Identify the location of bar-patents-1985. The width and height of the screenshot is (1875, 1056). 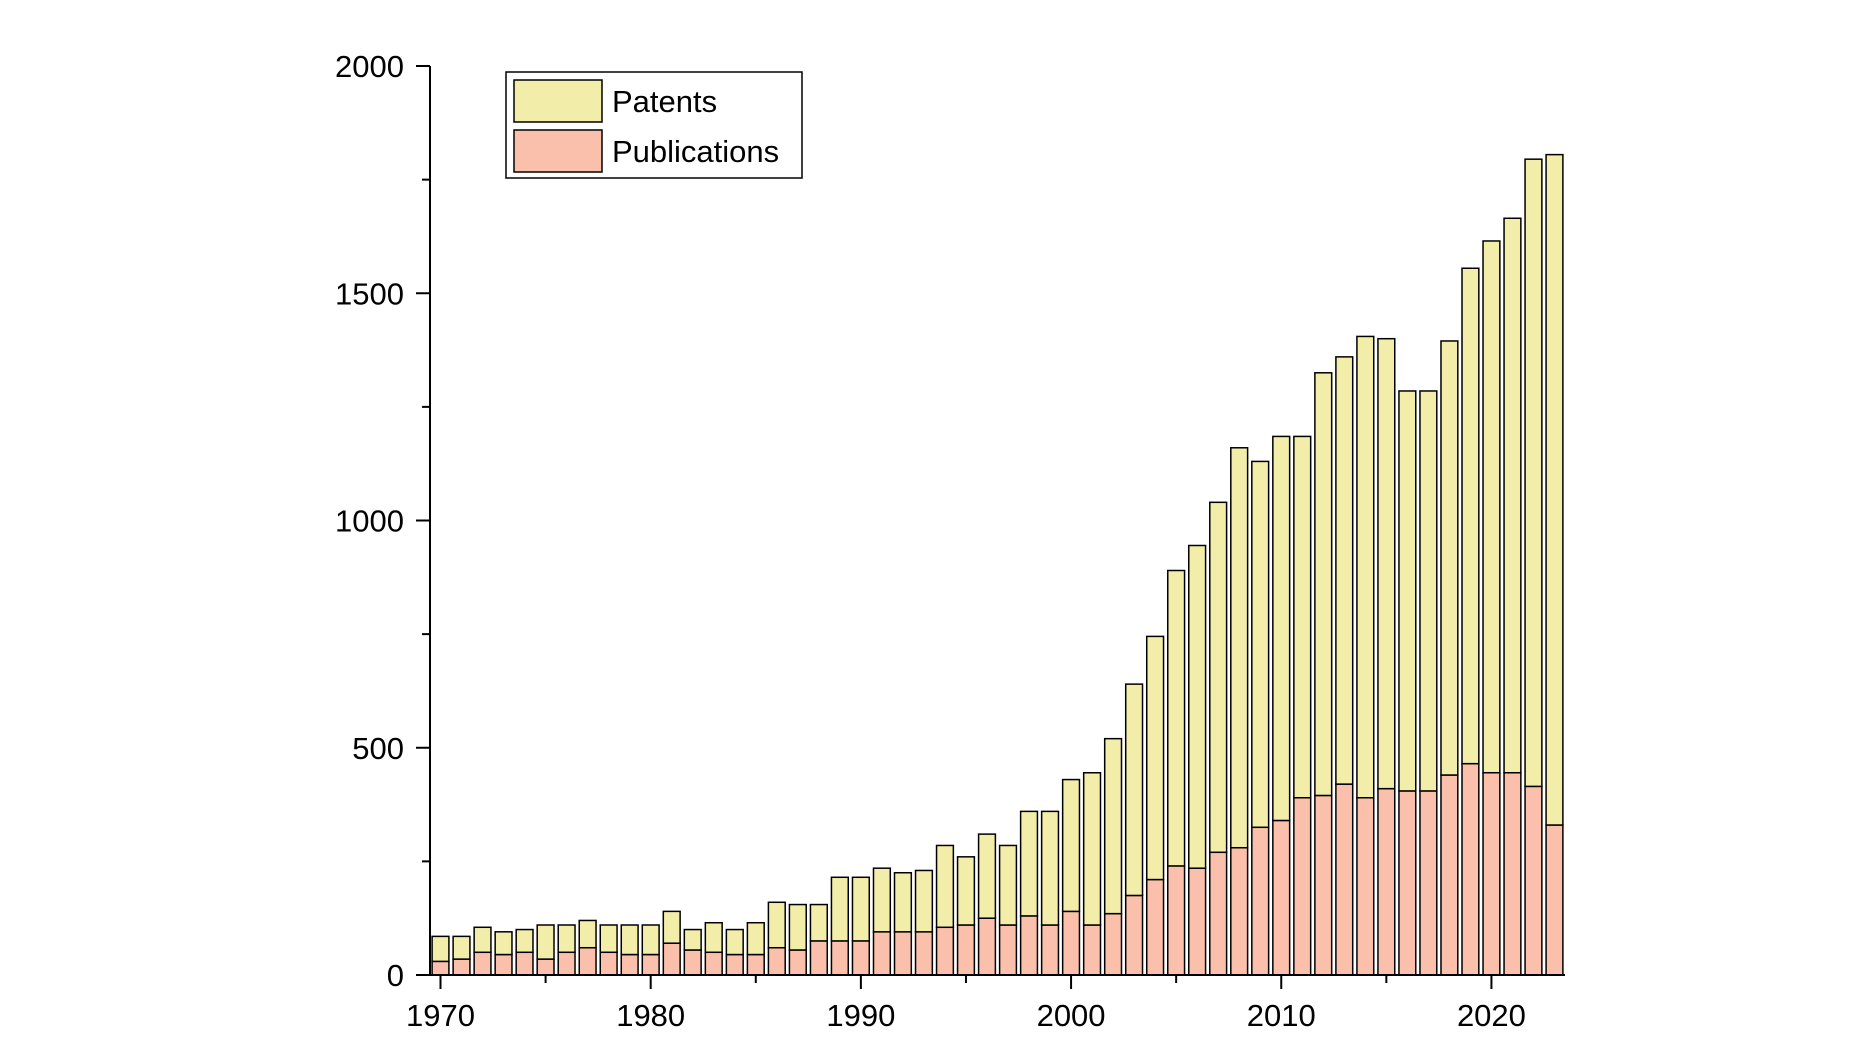
(755, 938).